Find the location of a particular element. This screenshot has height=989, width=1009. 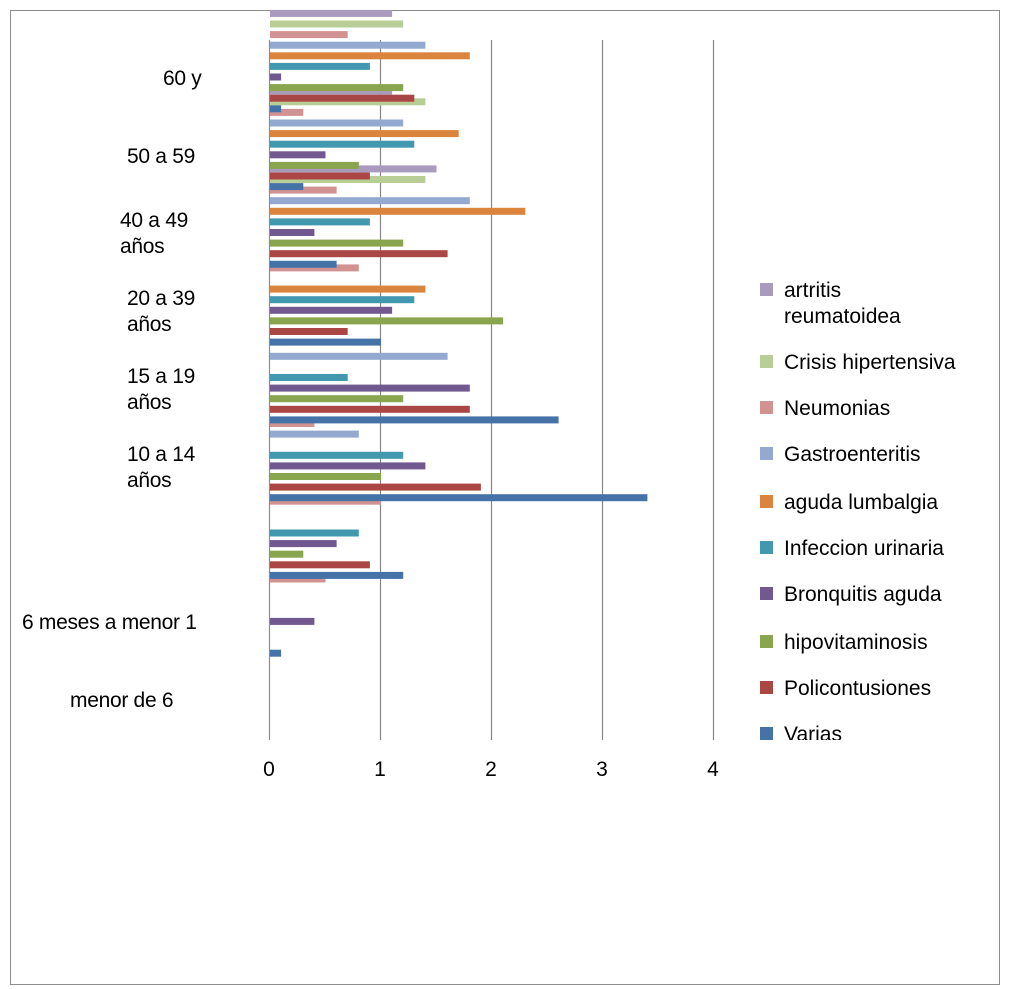

category-label: menor de 6 is located at coordinates (122, 701).